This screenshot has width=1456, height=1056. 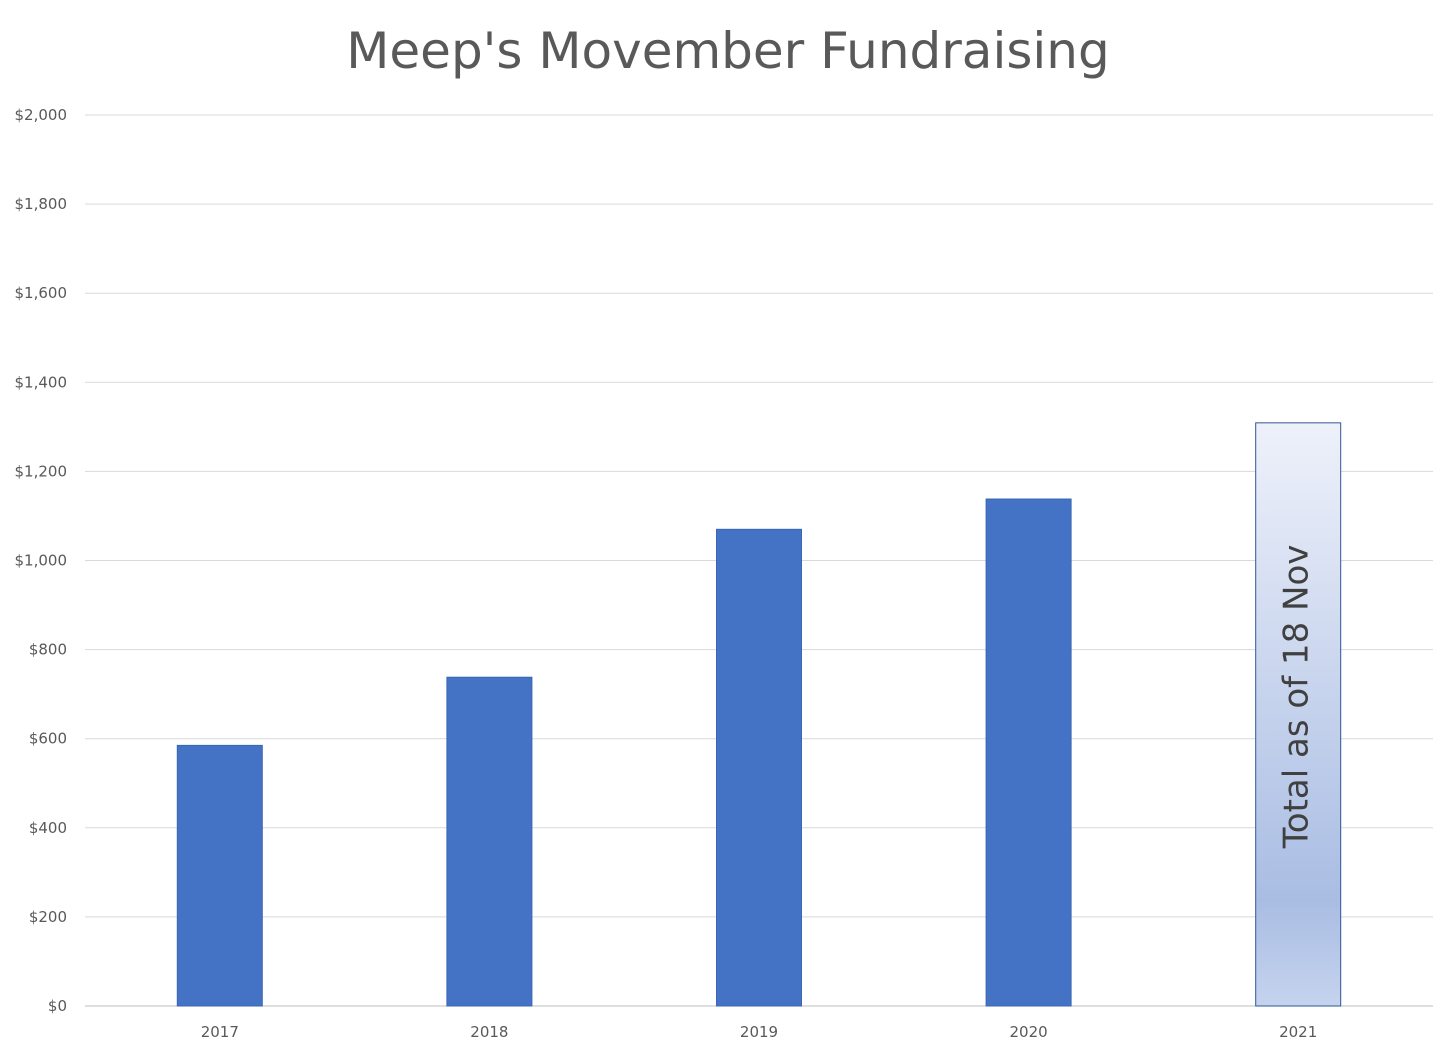 I want to click on y-tick-label: $1,800, so click(x=41, y=204).